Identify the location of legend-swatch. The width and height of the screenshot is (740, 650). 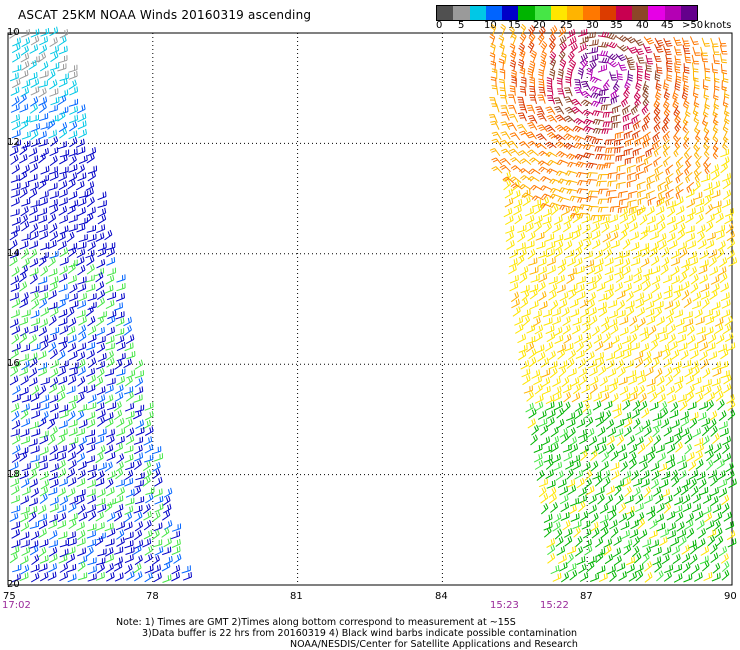
(575, 13).